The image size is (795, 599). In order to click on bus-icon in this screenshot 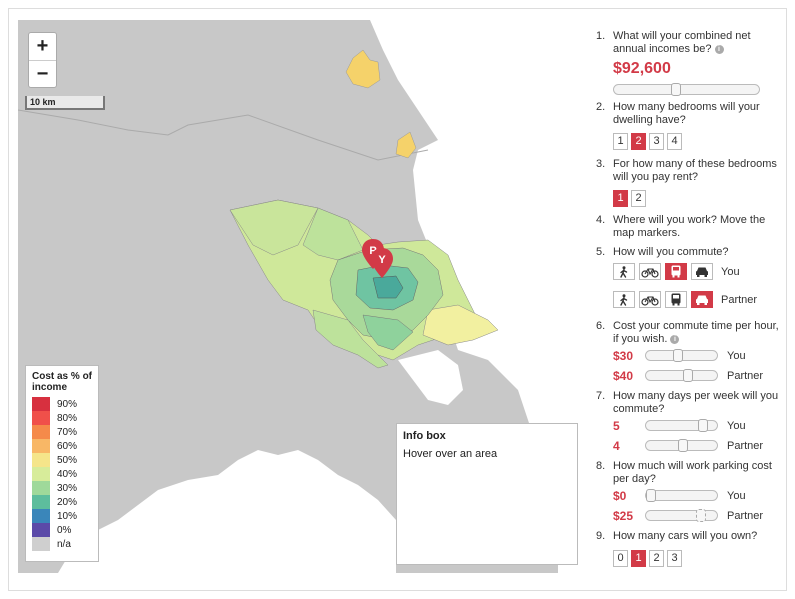, I will do `click(676, 271)`.